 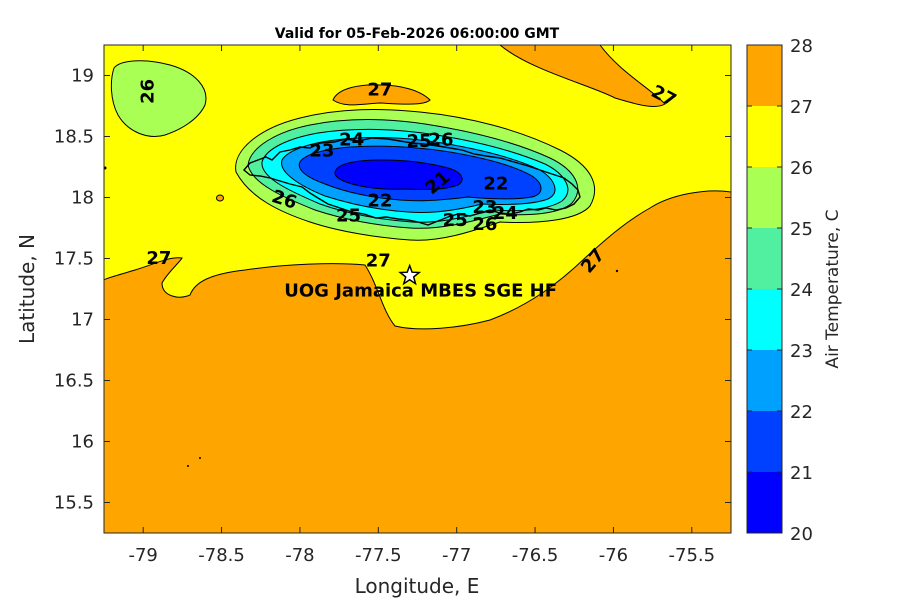 I want to click on colorbar-tick-label: 27, so click(x=801, y=107).